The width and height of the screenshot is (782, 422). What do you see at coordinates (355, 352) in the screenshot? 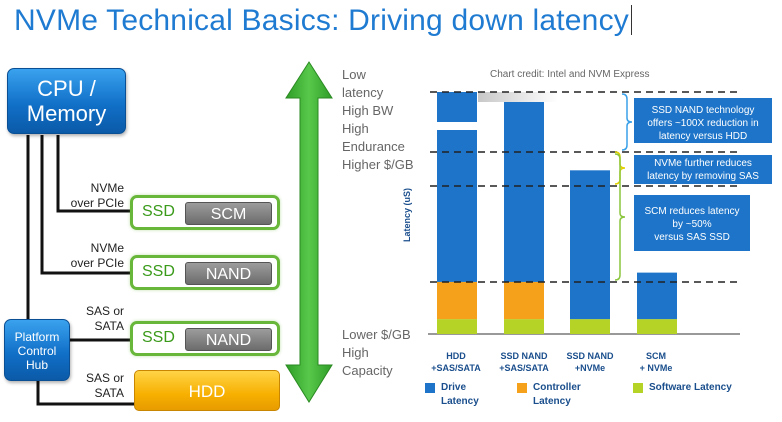
I see `bottom-text-line: High` at bounding box center [355, 352].